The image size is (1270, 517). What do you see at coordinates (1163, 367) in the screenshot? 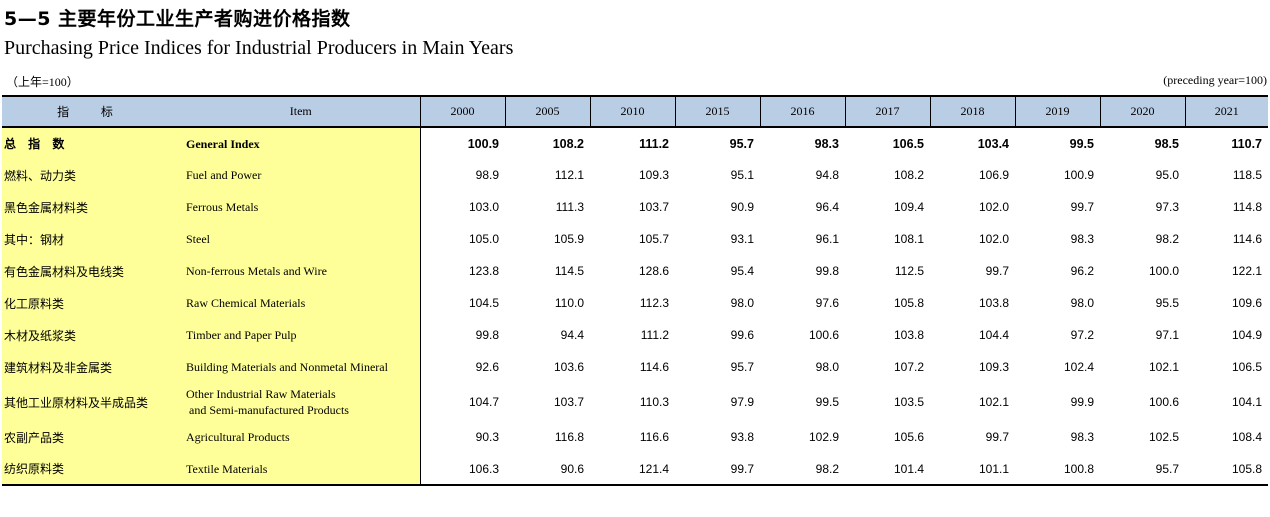
I see `value-cell: 102.1` at bounding box center [1163, 367].